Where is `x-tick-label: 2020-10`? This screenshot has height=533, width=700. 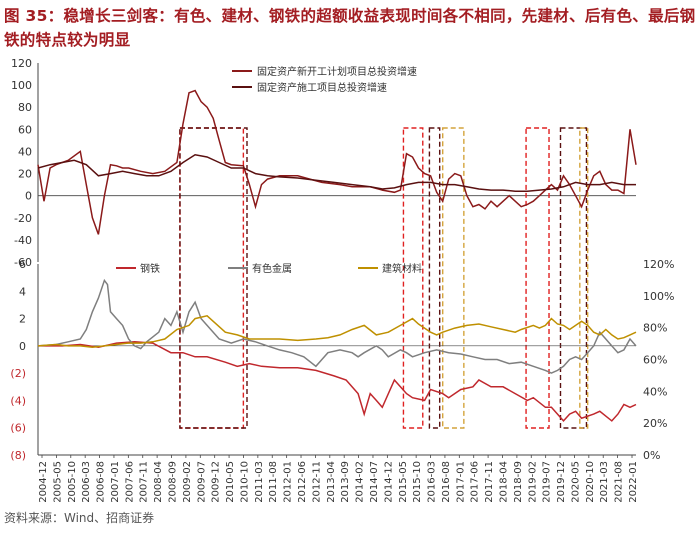 x-tick-label: 2020-10 is located at coordinates (590, 482).